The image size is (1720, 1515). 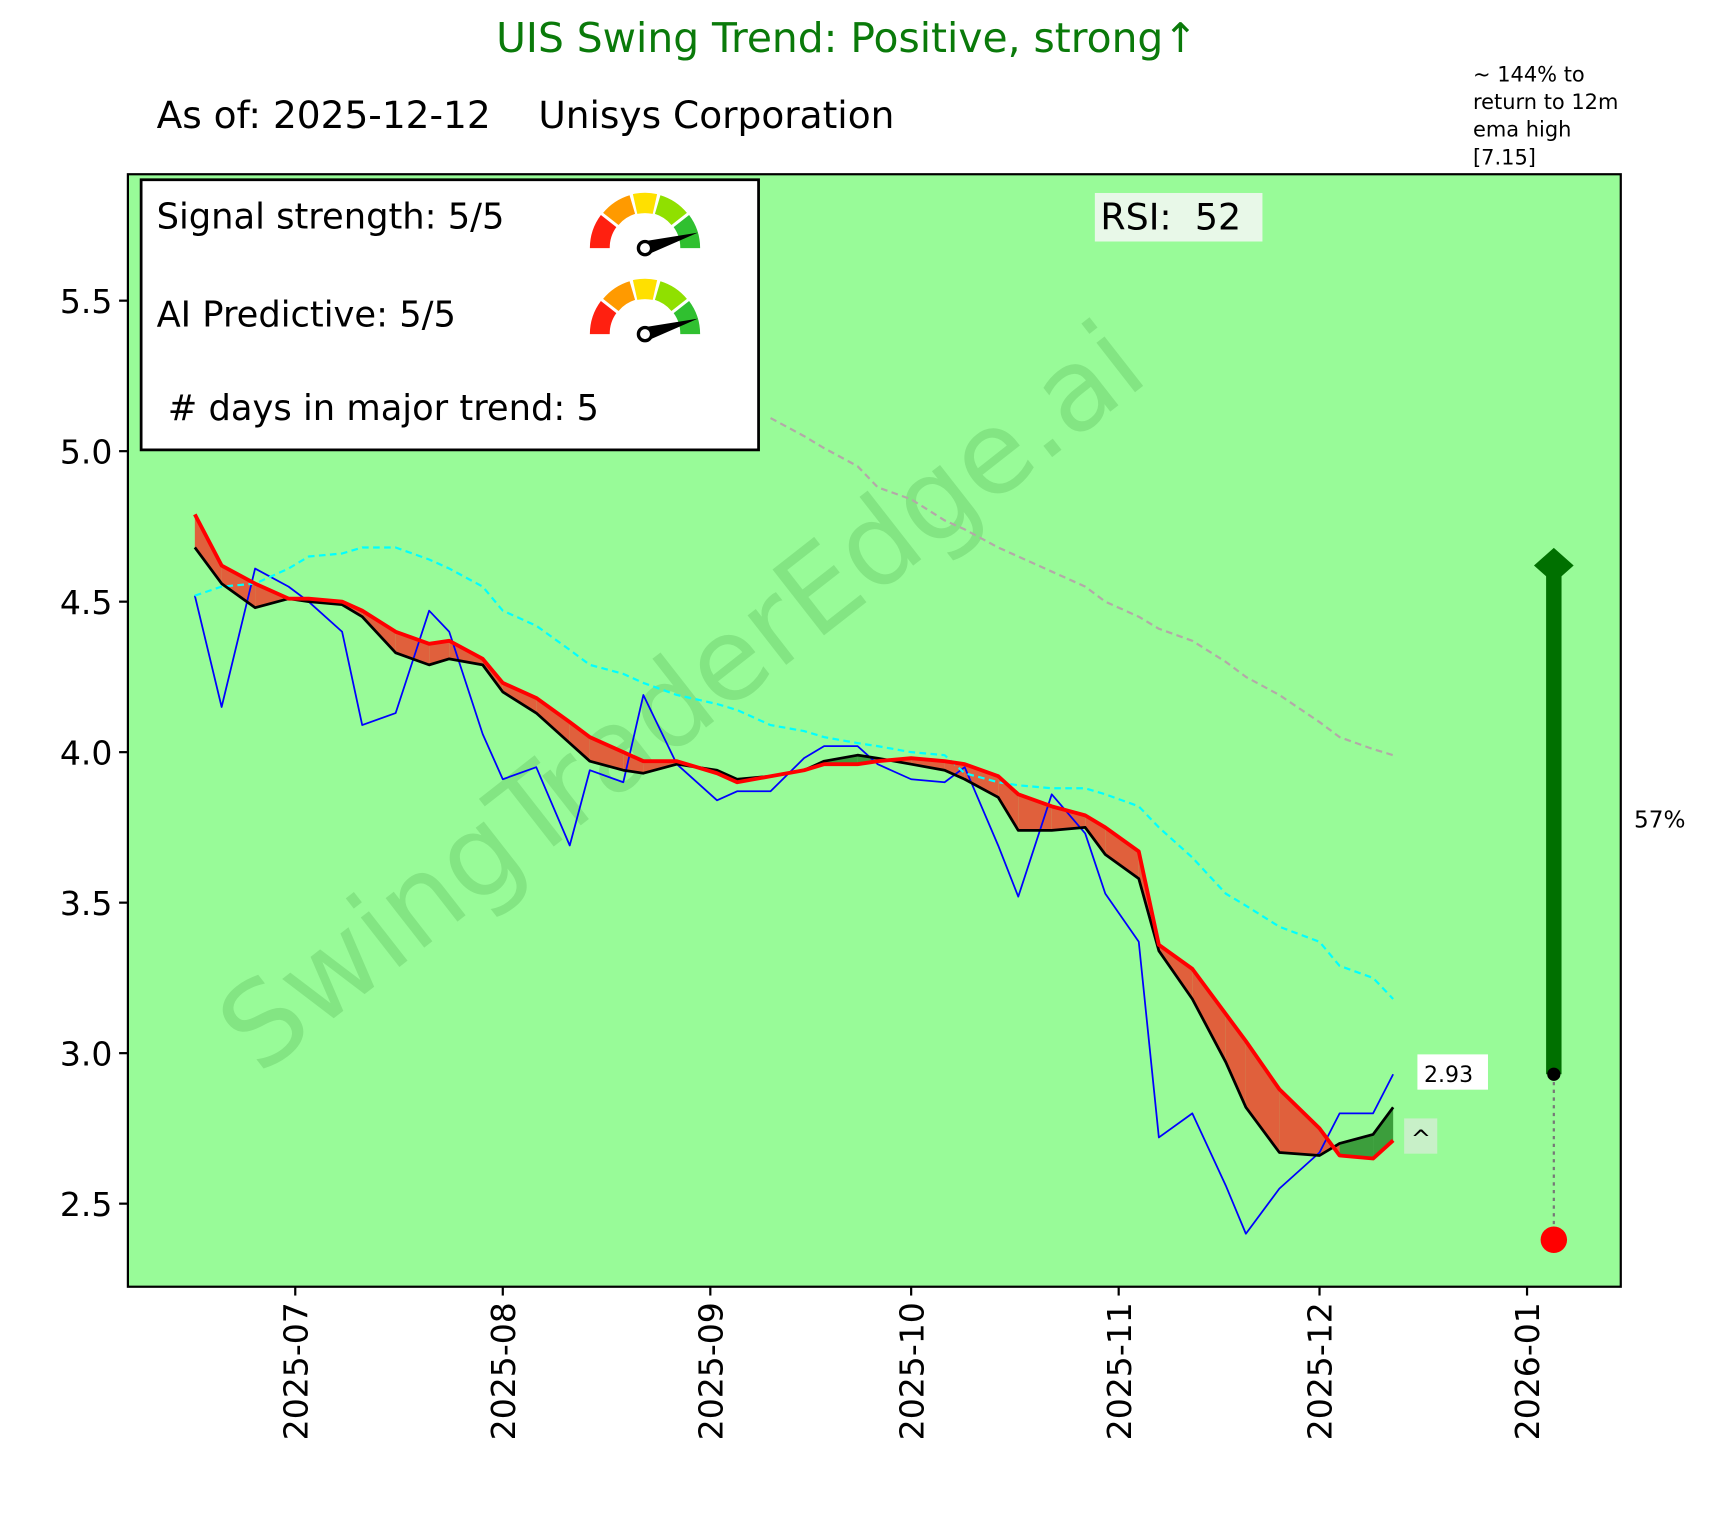 I want to click on x-tick-label: 2025-10, so click(x=911, y=1371).